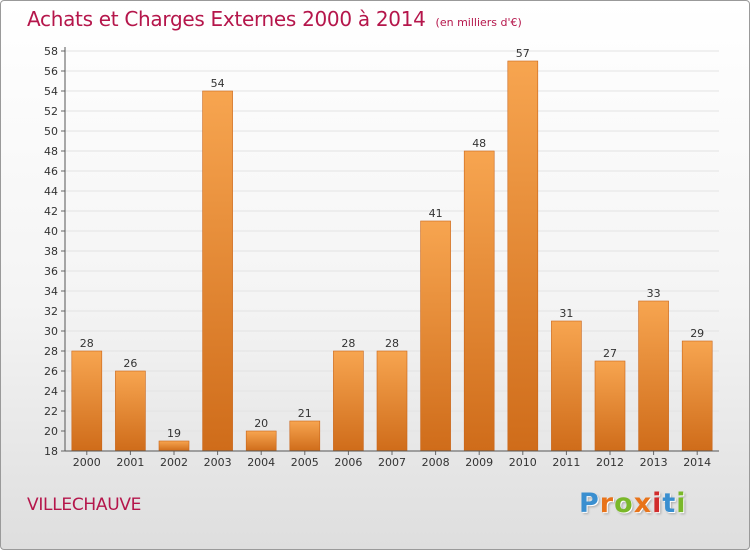  I want to click on y-tick-label: 18, so click(51, 451).